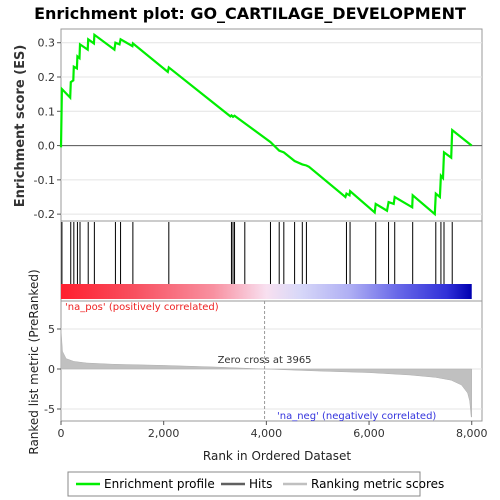  What do you see at coordinates (47, 77) in the screenshot?
I see `es-tick-label: 0.2` at bounding box center [47, 77].